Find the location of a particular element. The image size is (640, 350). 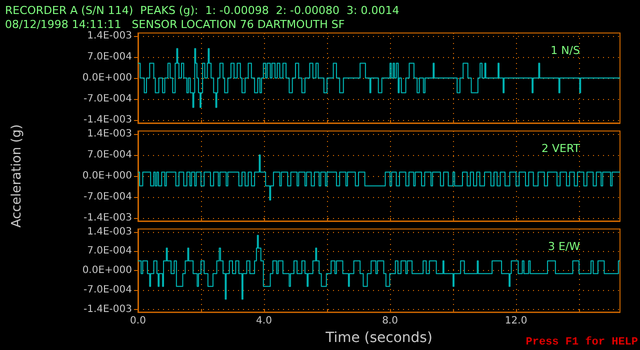

text: Press F1 for HELP is located at coordinates (582, 342).